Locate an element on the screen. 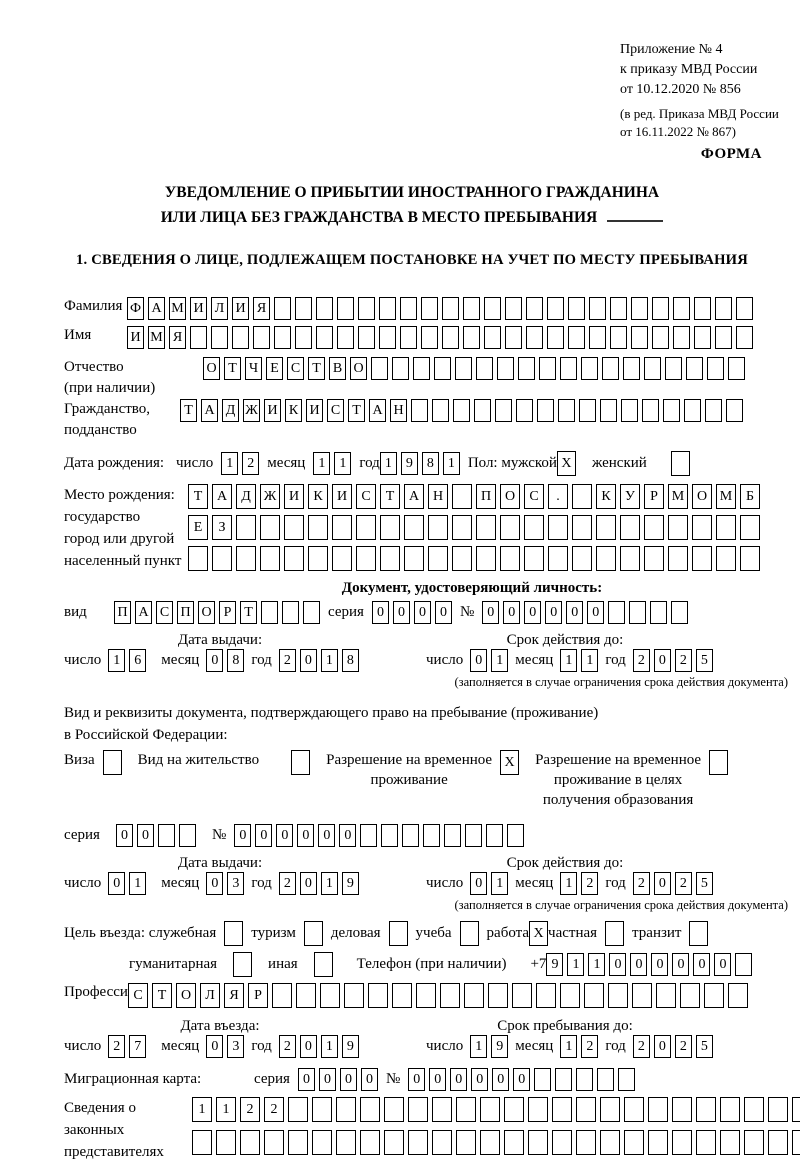  char-box: Б is located at coordinates (750, 496).